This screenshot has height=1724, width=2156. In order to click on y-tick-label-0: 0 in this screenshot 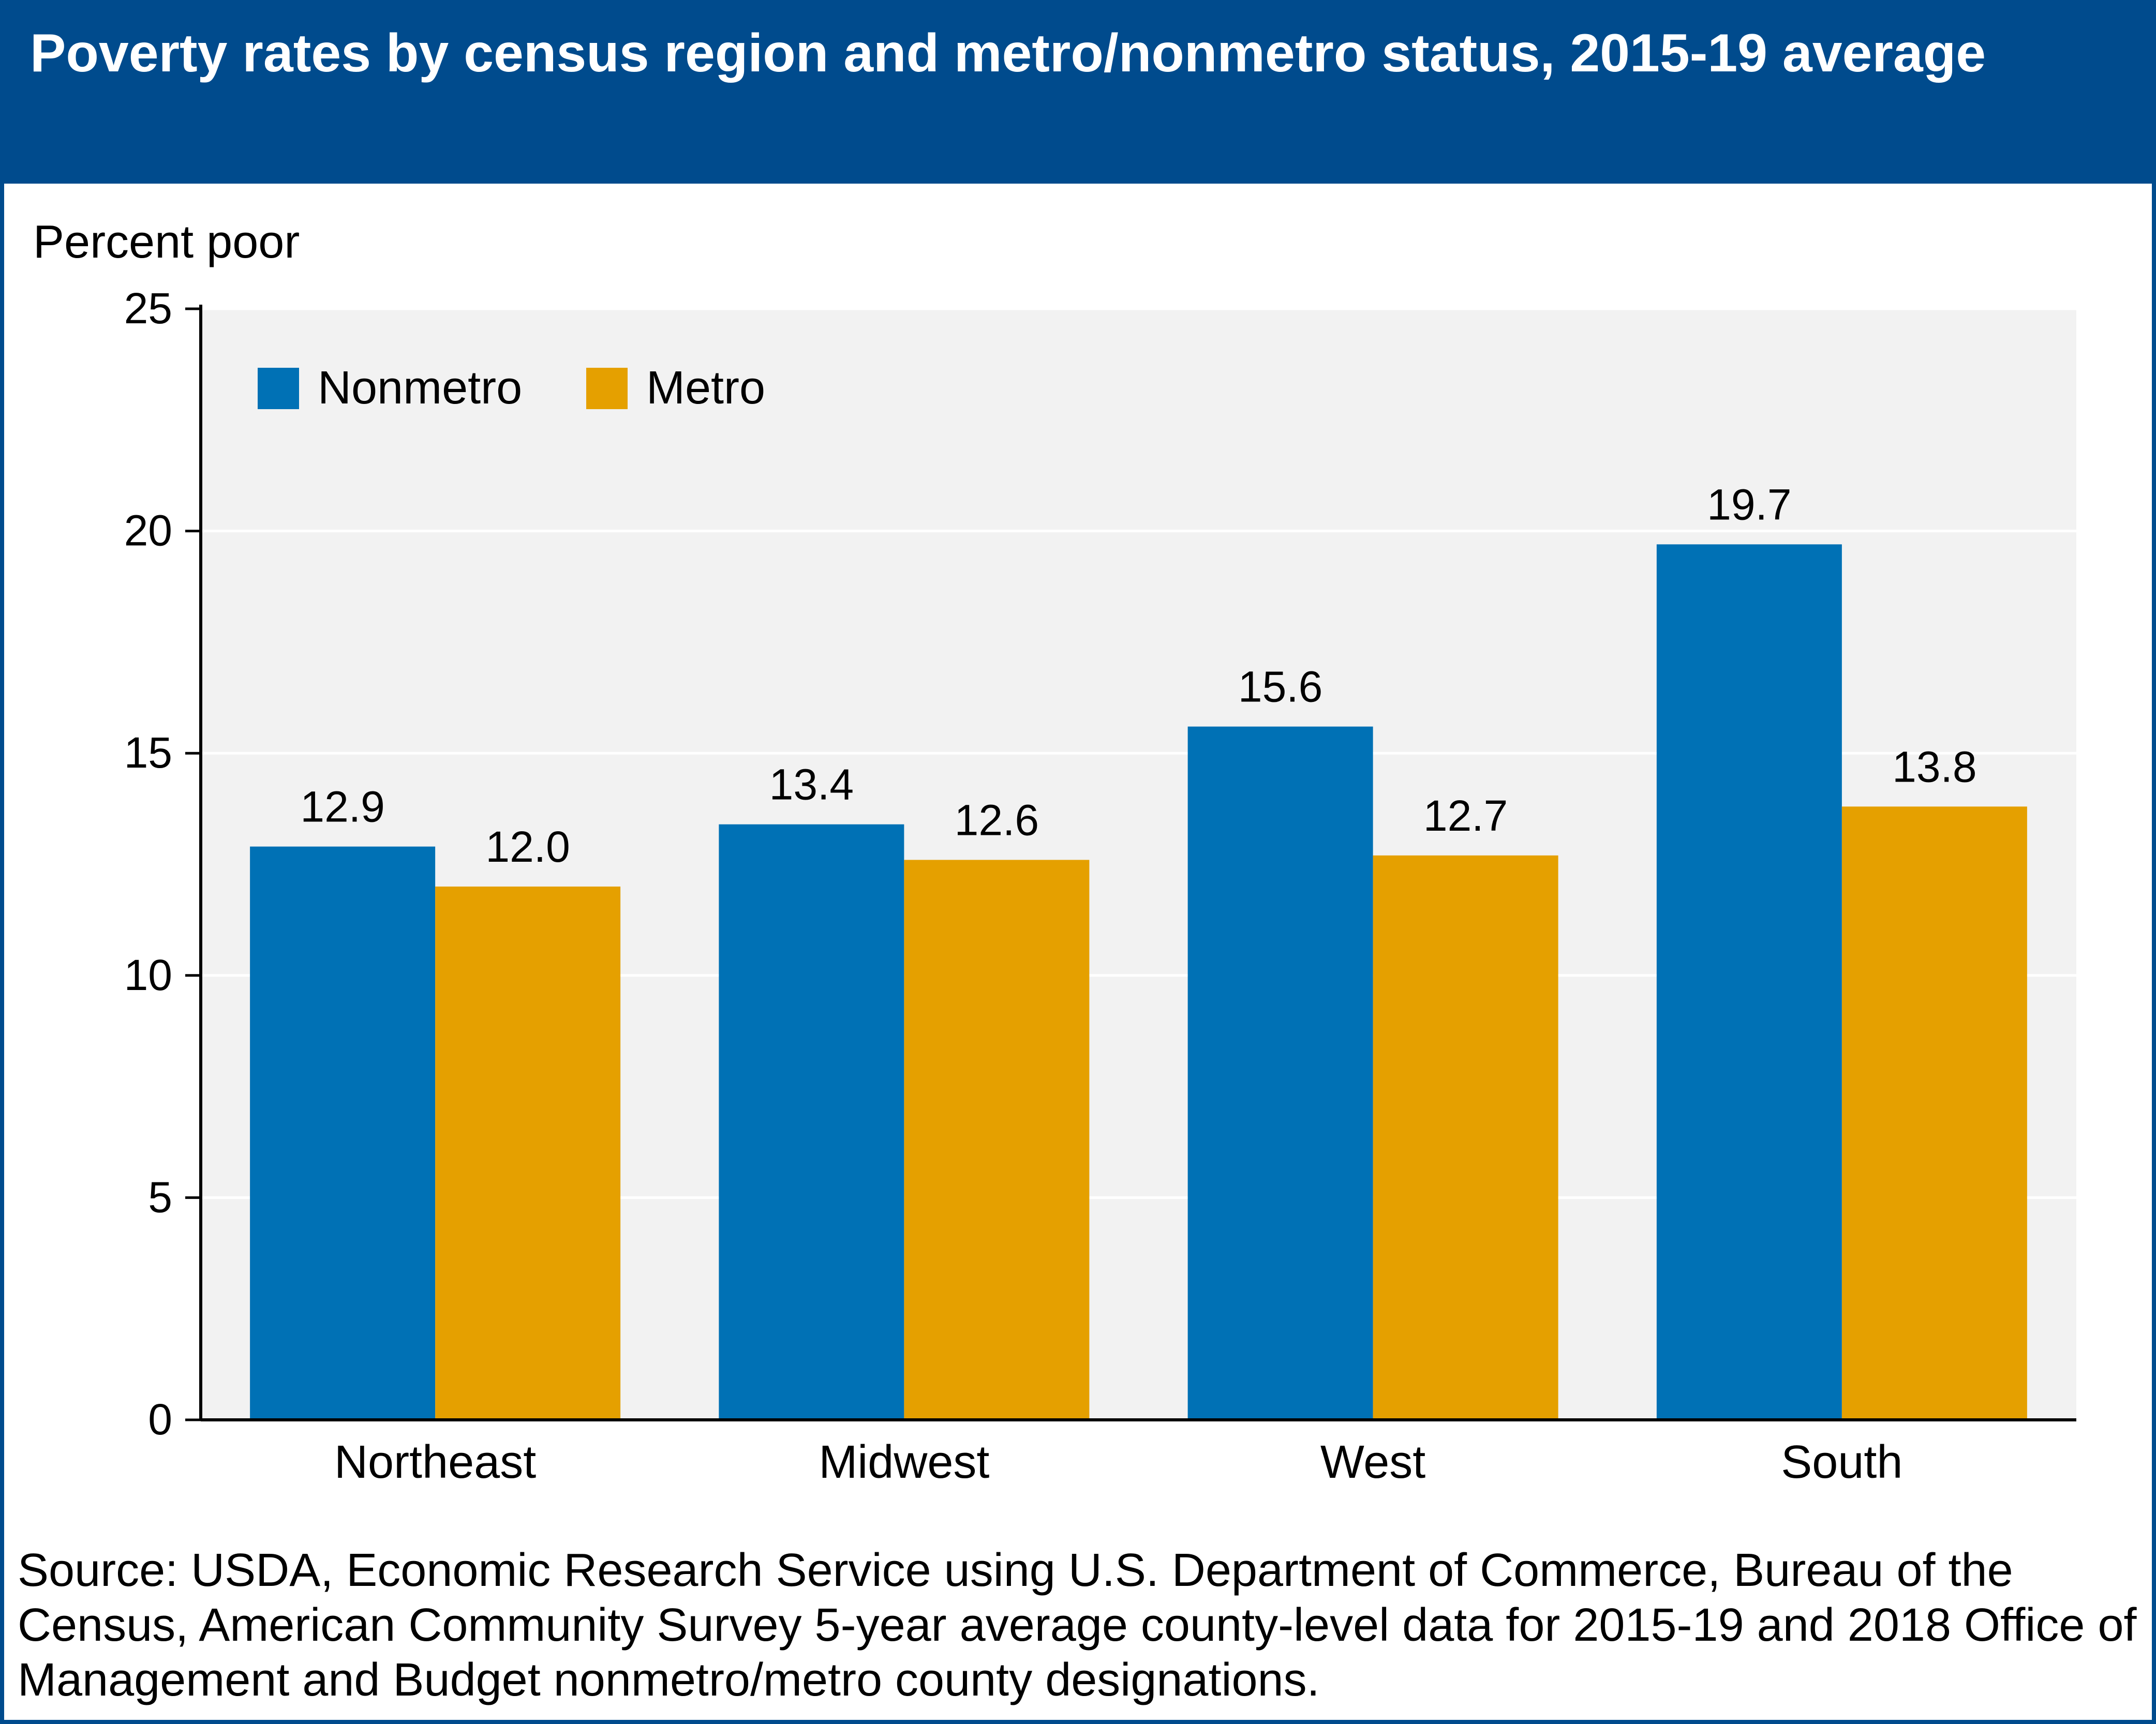, I will do `click(160, 1419)`.